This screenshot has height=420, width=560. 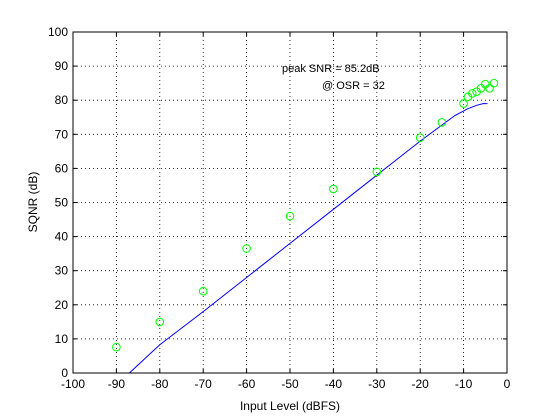 What do you see at coordinates (334, 384) in the screenshot?
I see `x-tick-label: -40` at bounding box center [334, 384].